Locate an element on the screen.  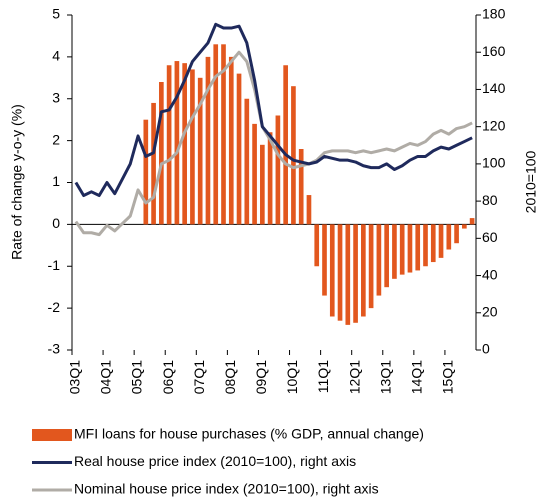
y-tick-label: 1 is located at coordinates (56, 181).